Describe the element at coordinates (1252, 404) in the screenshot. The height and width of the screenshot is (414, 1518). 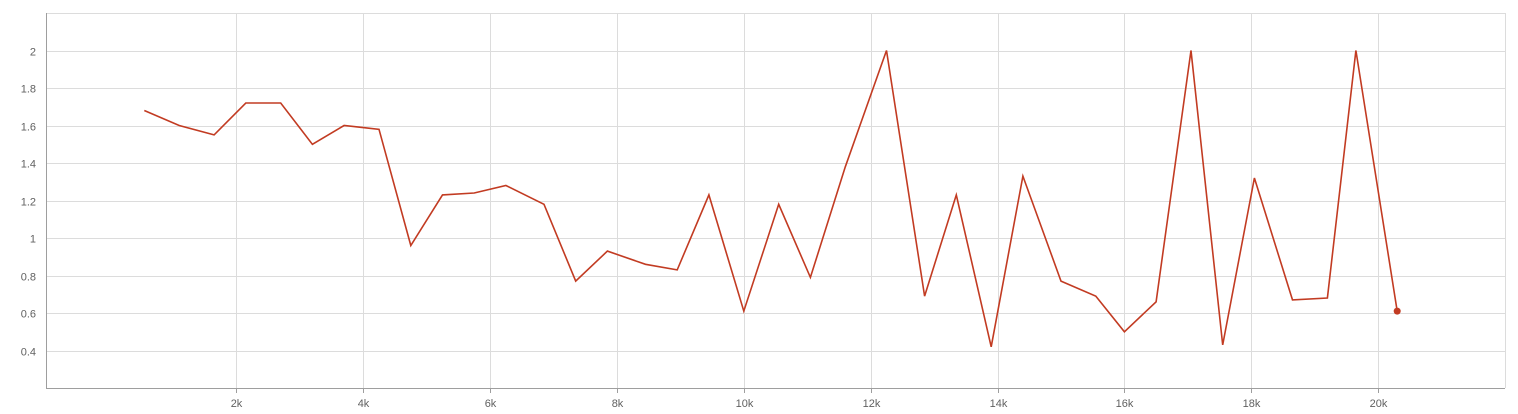
I see `x-tick-label: 18k` at that location.